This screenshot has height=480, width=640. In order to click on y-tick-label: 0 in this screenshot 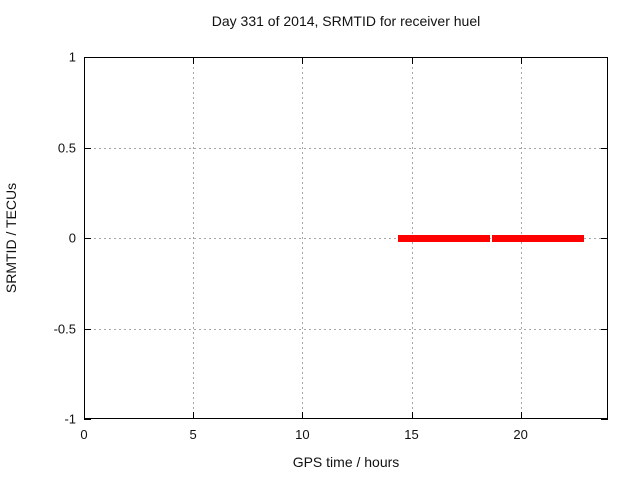, I will do `click(72, 238)`.